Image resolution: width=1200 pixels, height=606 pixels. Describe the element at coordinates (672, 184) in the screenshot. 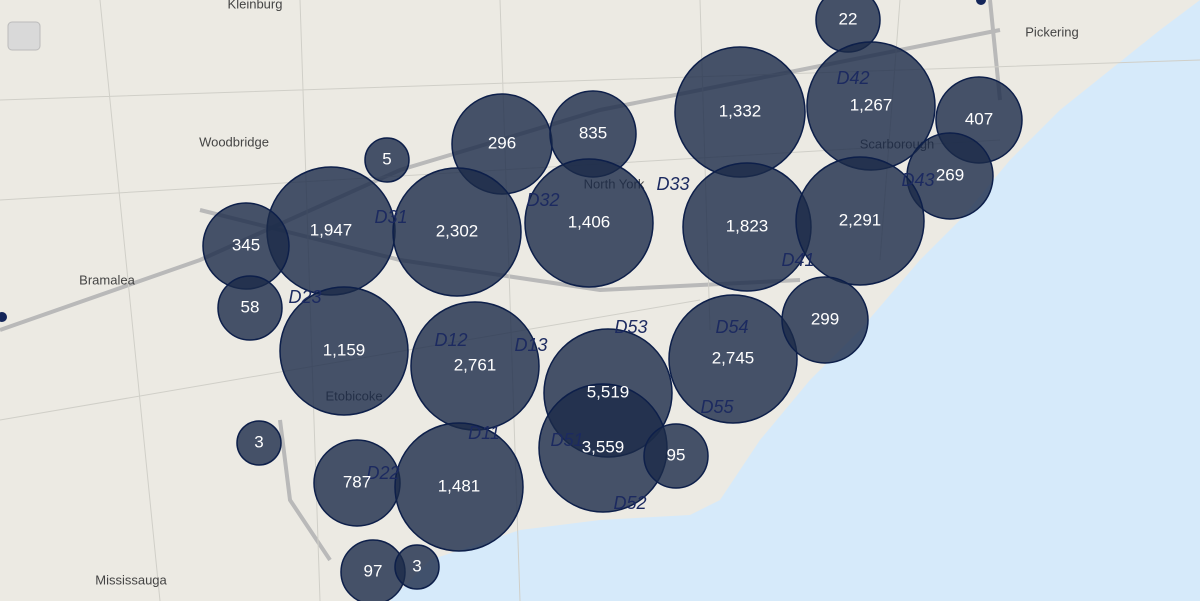

I see `district-label: D33` at that location.